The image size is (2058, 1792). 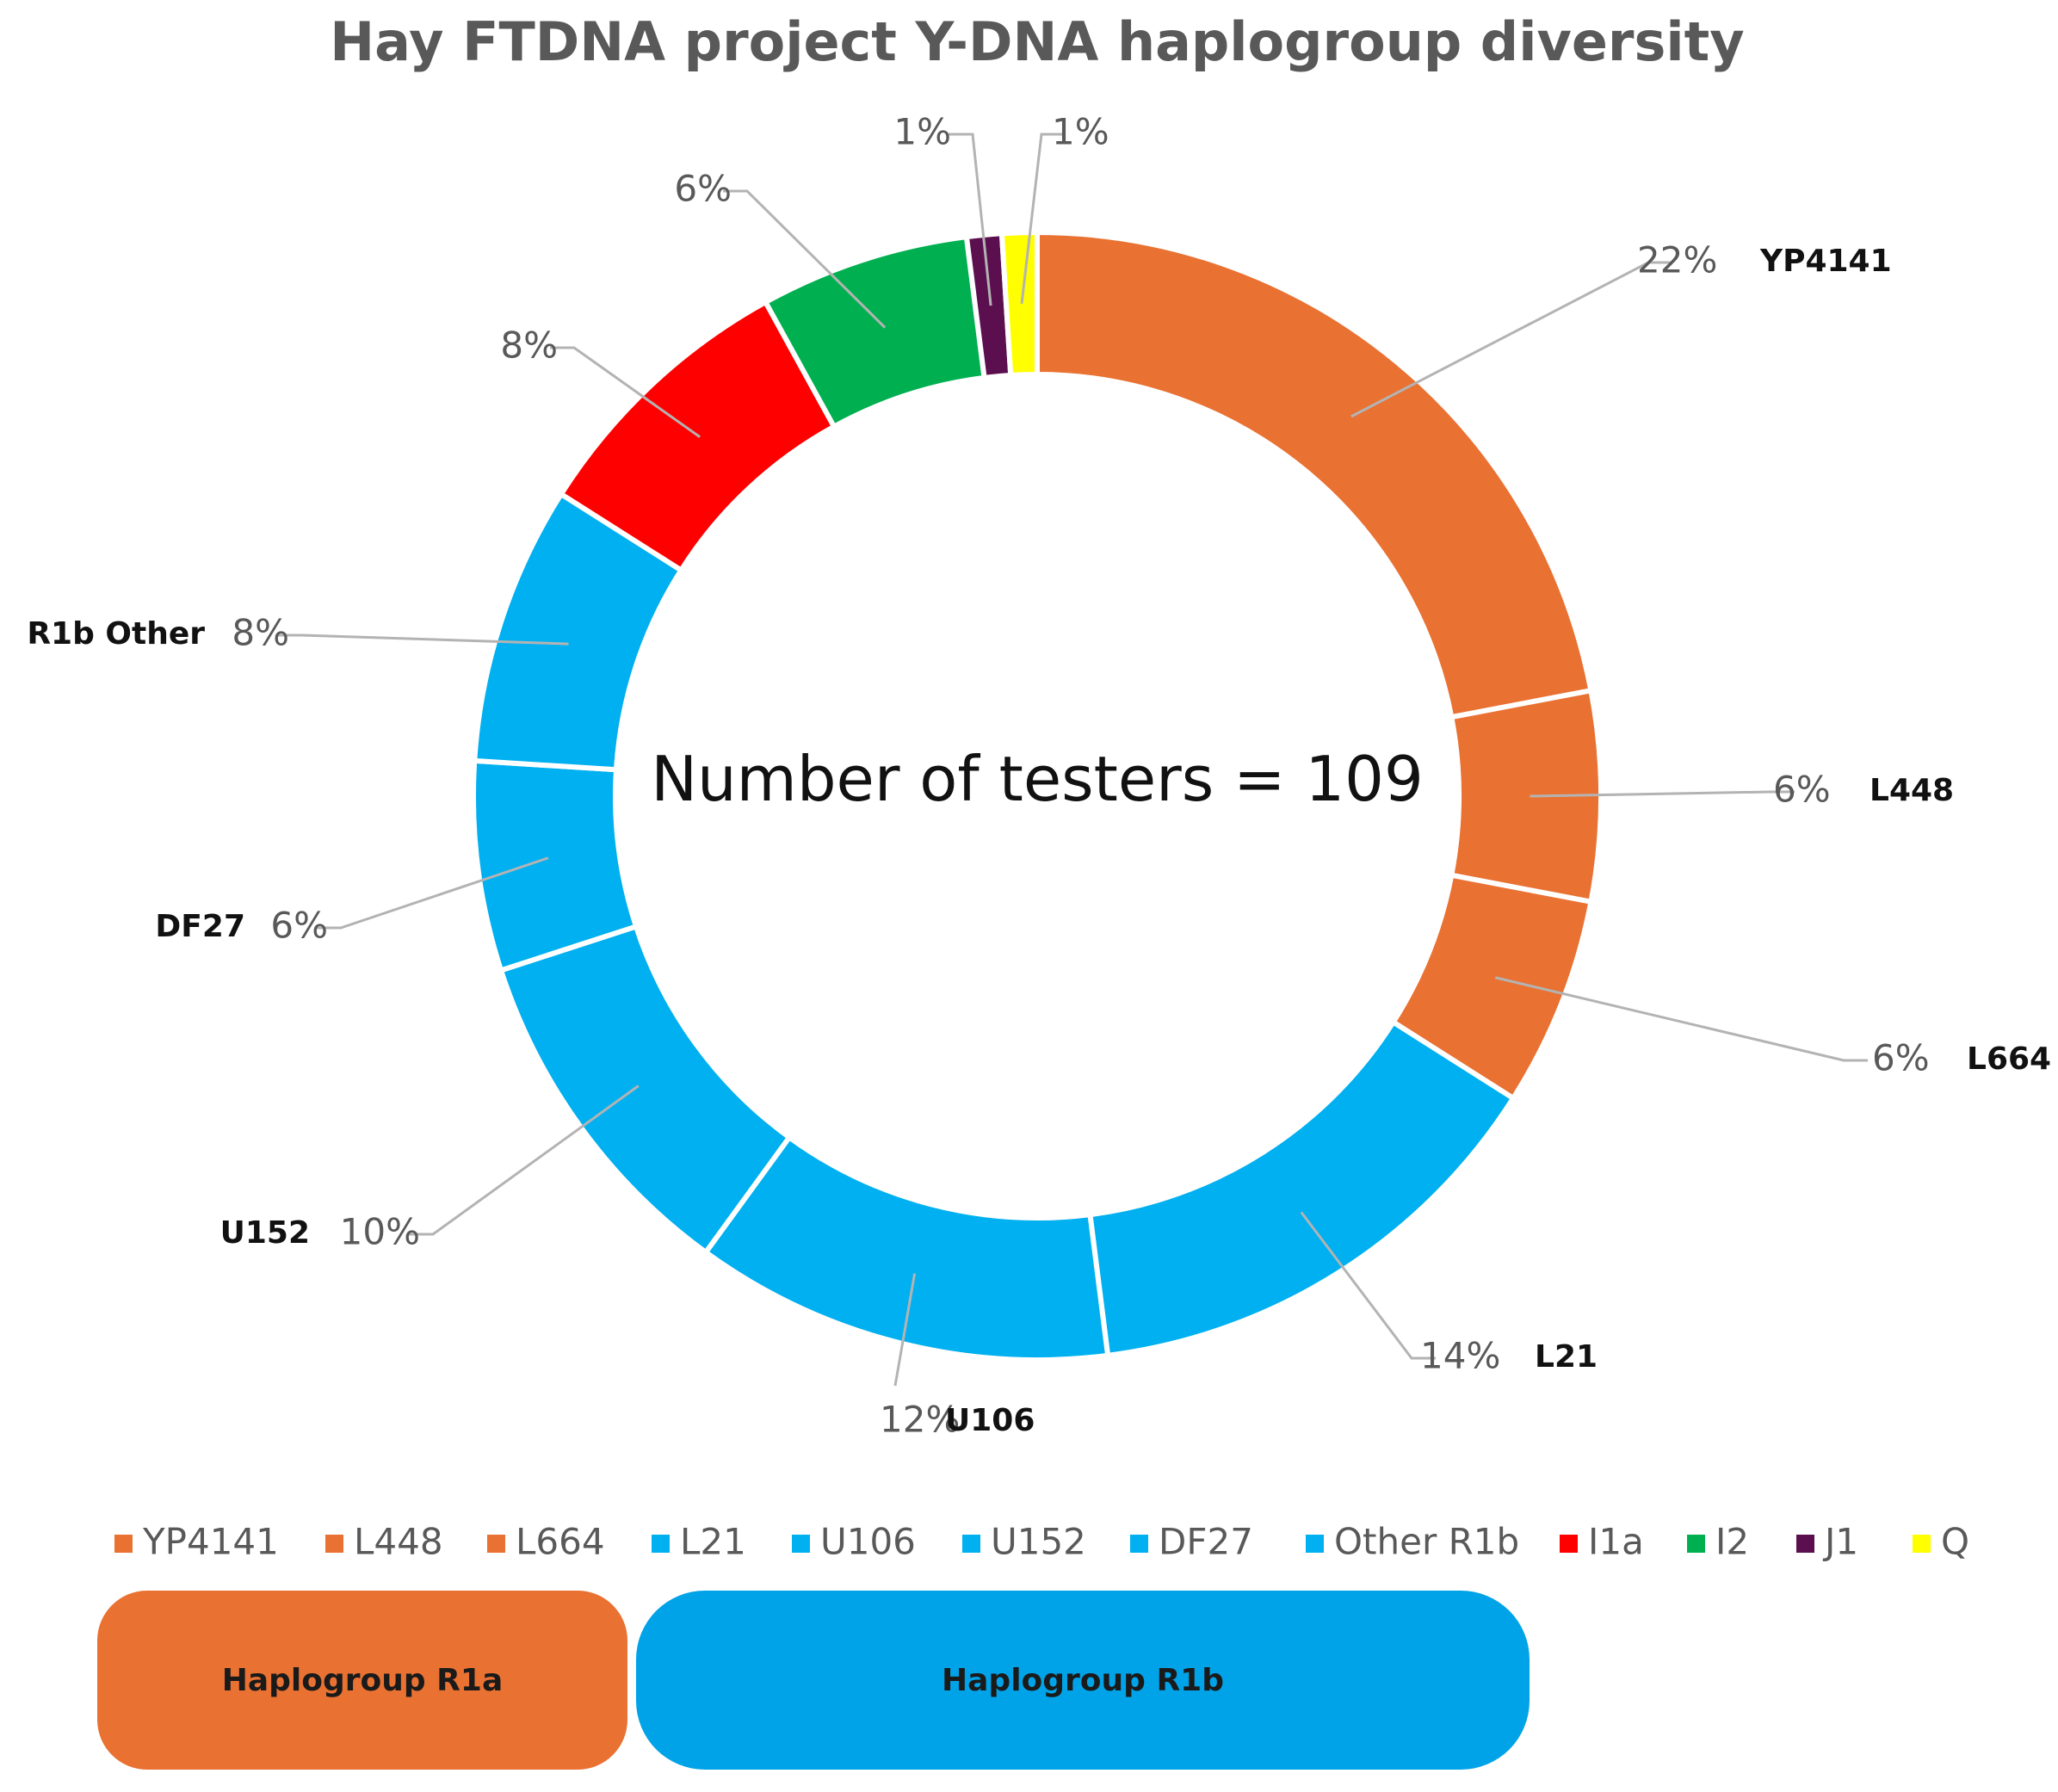 I want to click on category-label-r1b-other: R1b Other, so click(x=116, y=634).